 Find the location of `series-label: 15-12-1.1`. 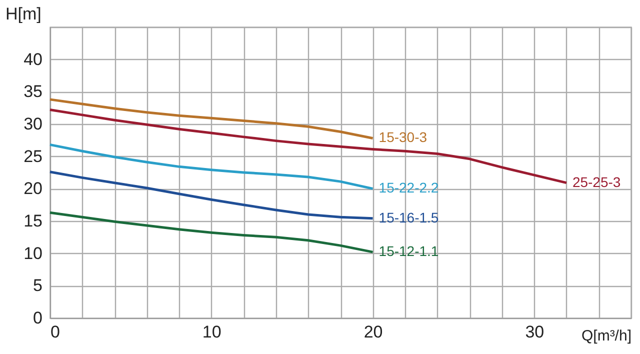

series-label: 15-12-1.1 is located at coordinates (408, 251).